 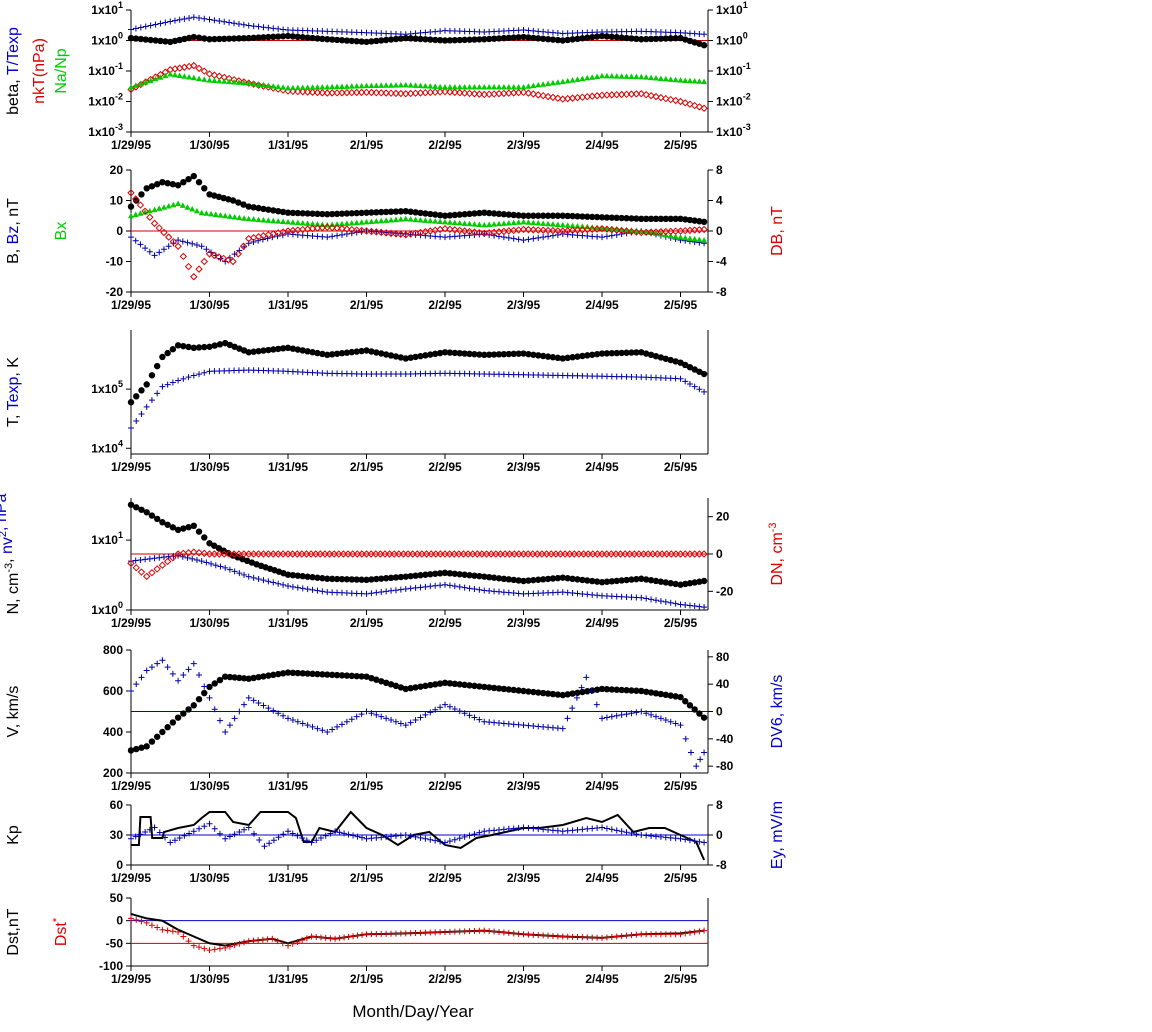 What do you see at coordinates (209, 786) in the screenshot?
I see `x-tick-label: 1/30/95` at bounding box center [209, 786].